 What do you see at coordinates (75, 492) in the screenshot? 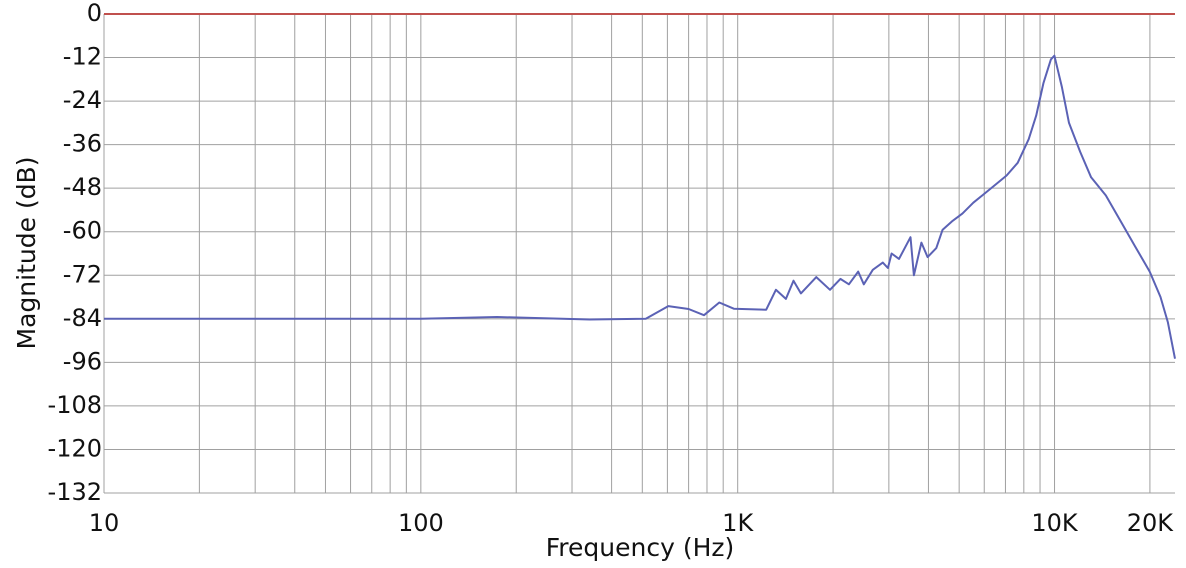
I see `y-tick-label: -132` at bounding box center [75, 492].